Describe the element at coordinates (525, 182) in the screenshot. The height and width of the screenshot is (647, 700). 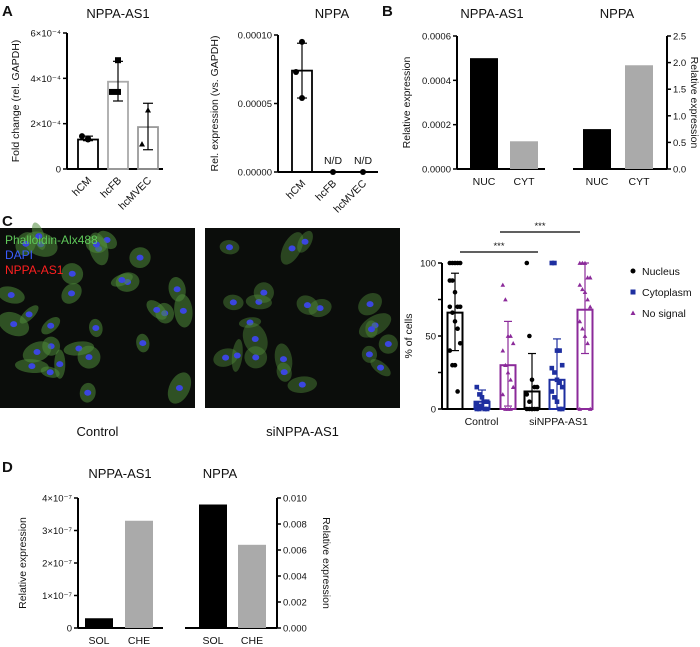
I see `x-tick-label: CYT` at that location.